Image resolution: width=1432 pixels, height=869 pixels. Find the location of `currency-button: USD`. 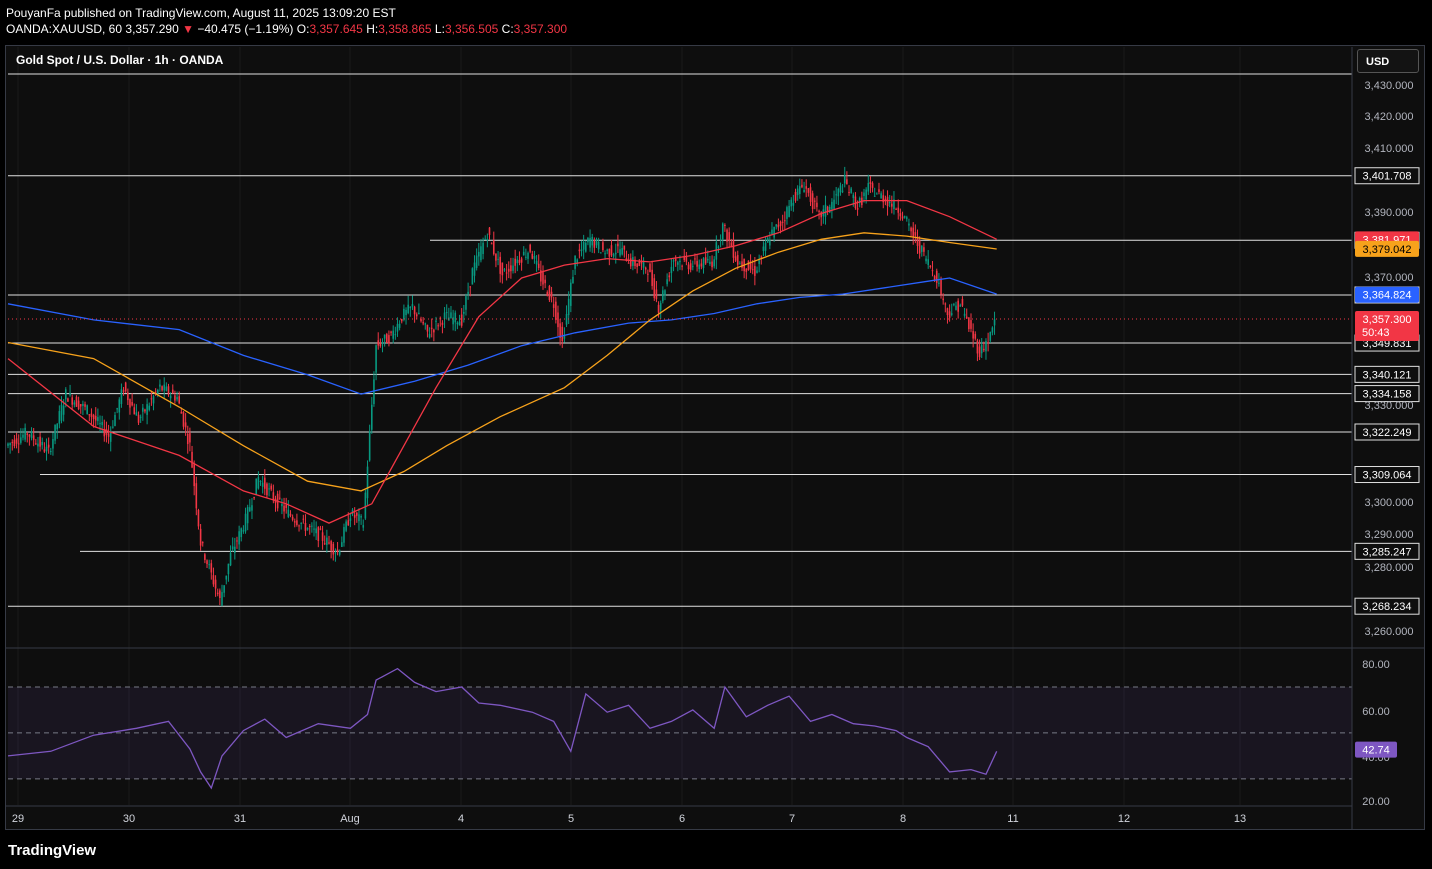

currency-button: USD is located at coordinates (1388, 61).